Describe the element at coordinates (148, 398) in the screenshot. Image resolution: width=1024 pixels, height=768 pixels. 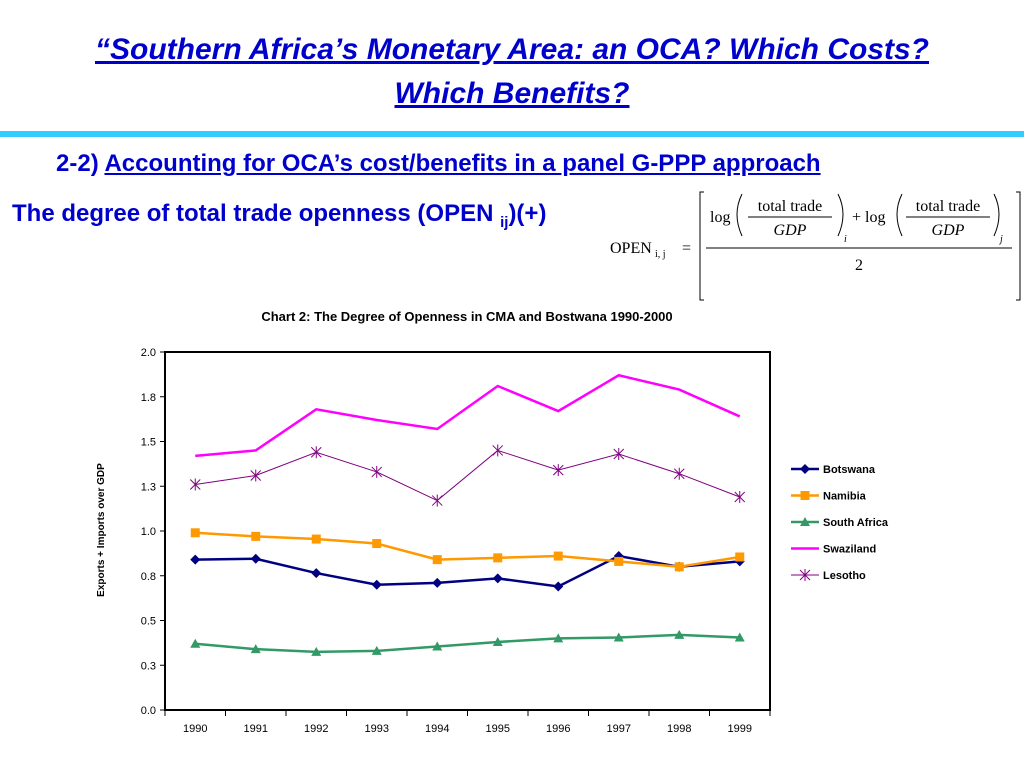
I see `y-tick-label: 1.8` at that location.